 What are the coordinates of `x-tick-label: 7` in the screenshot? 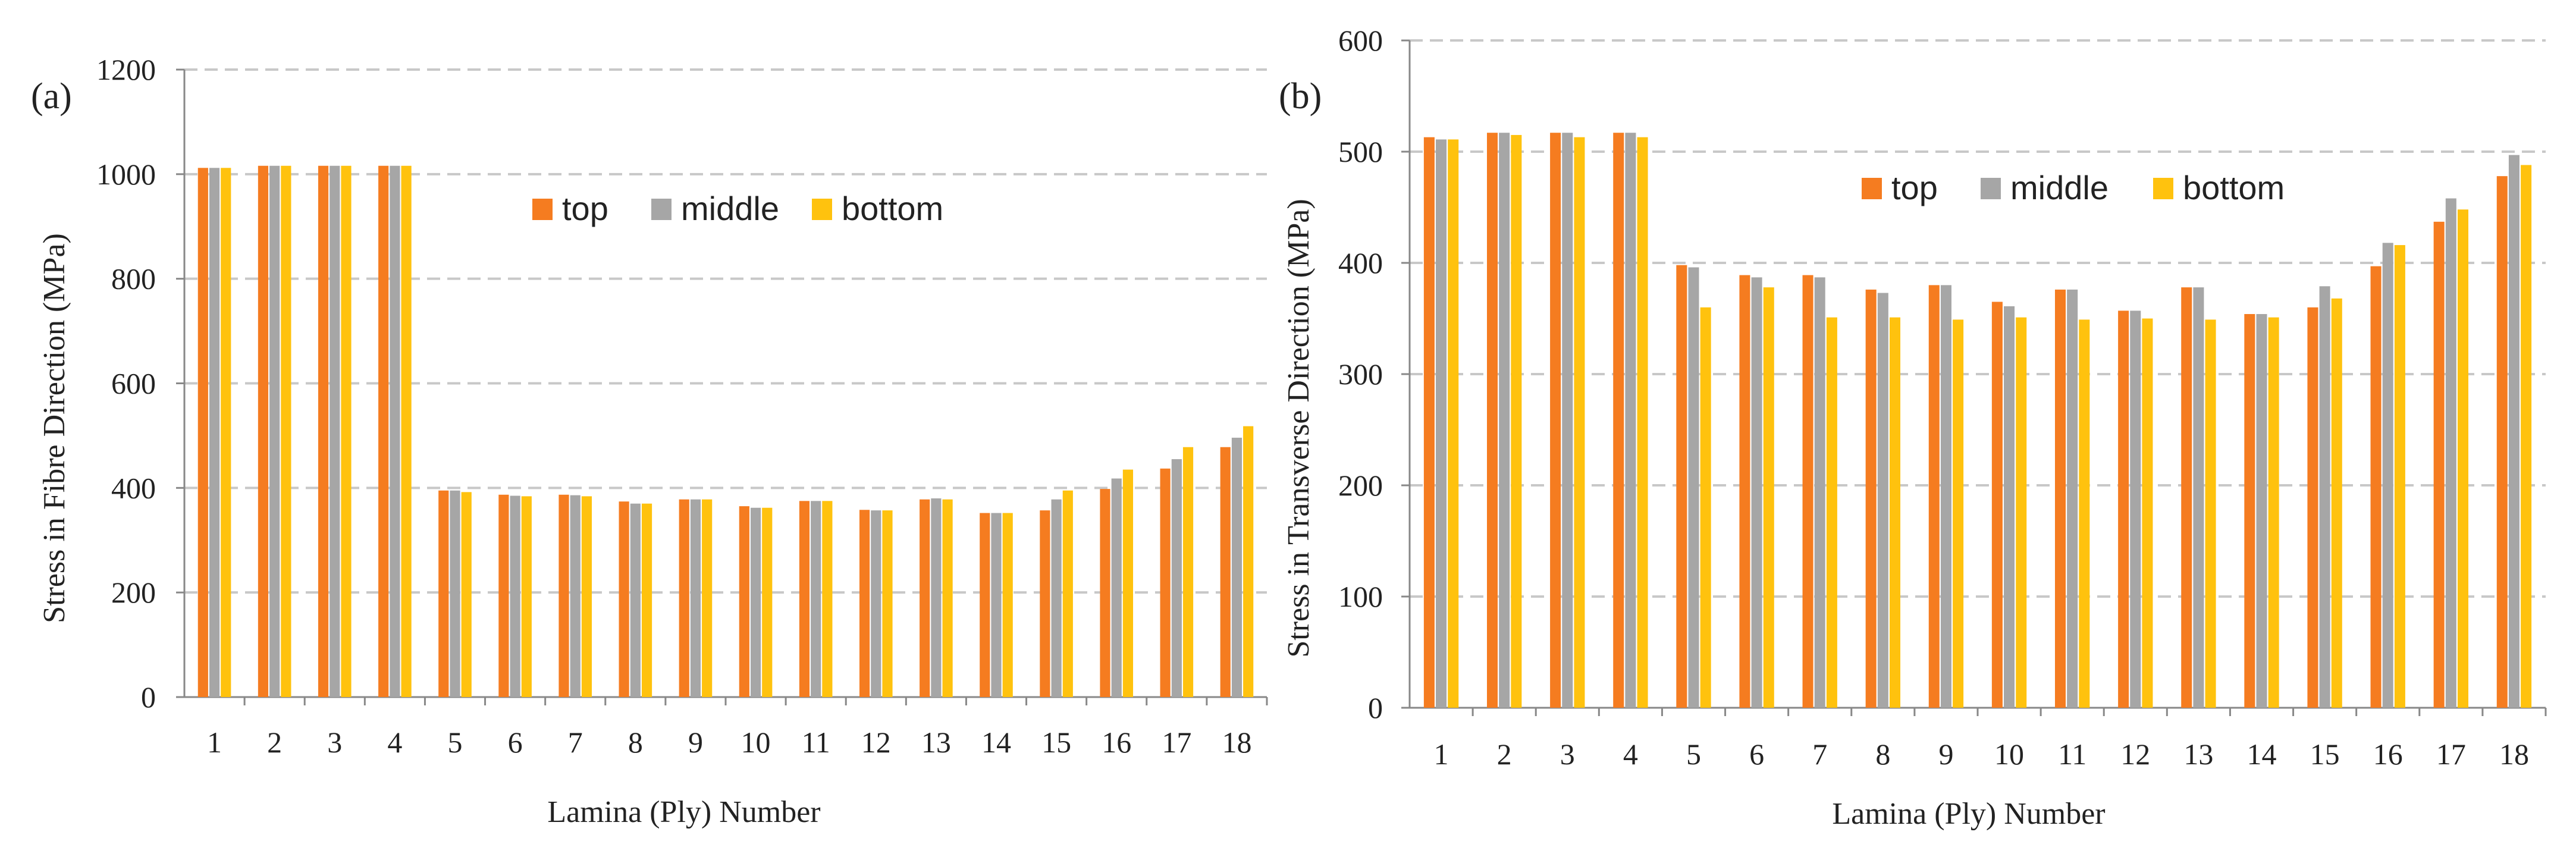 It's located at (575, 742).